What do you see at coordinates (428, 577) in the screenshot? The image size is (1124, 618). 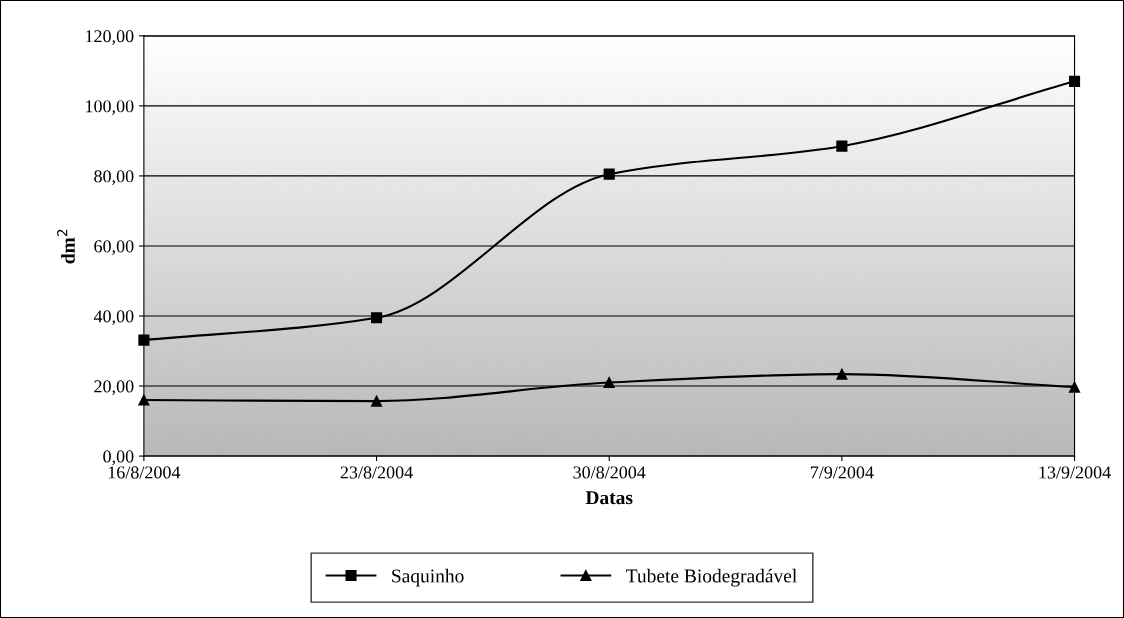 I see `legend-label: Saquinho` at bounding box center [428, 577].